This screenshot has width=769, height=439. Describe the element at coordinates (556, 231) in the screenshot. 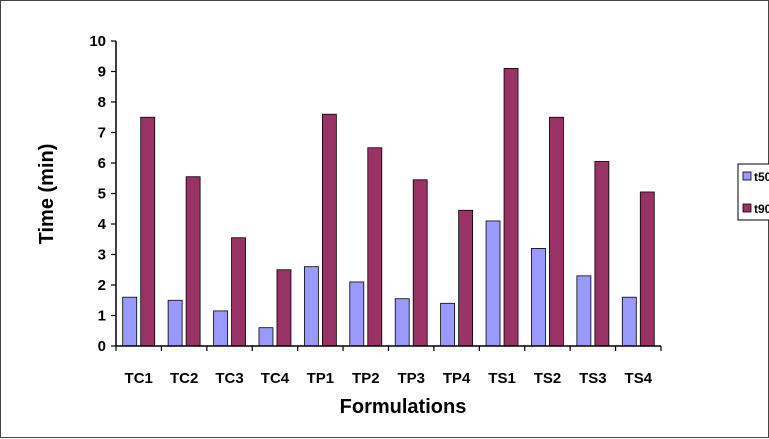

I see `bar-t90-ts2` at that location.